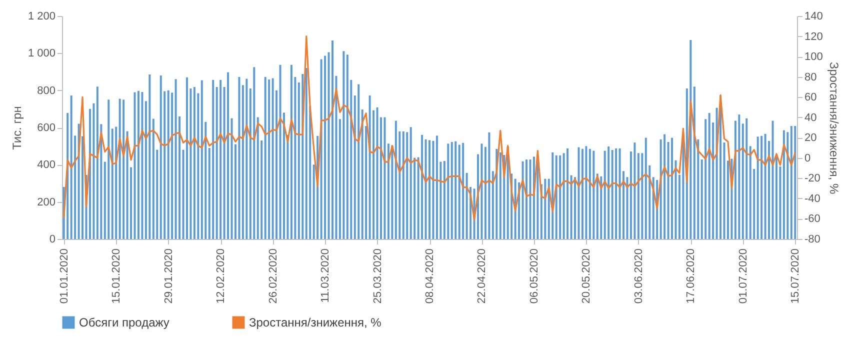 The image size is (850, 339). I want to click on y2-tick-label: -20, so click(812, 178).